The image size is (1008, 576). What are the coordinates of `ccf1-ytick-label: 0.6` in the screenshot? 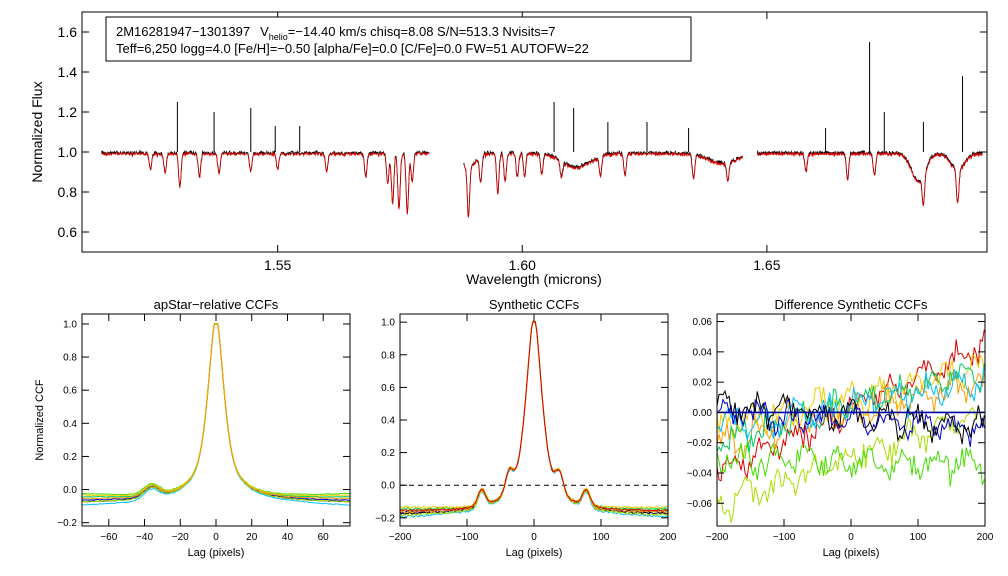 It's located at (70, 391).